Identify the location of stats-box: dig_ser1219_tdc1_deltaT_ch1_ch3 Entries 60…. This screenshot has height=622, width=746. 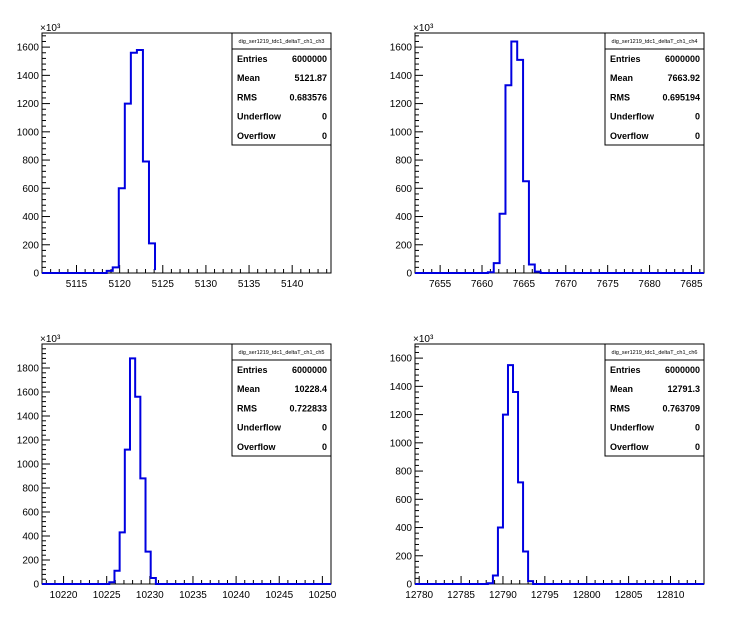
(281, 89).